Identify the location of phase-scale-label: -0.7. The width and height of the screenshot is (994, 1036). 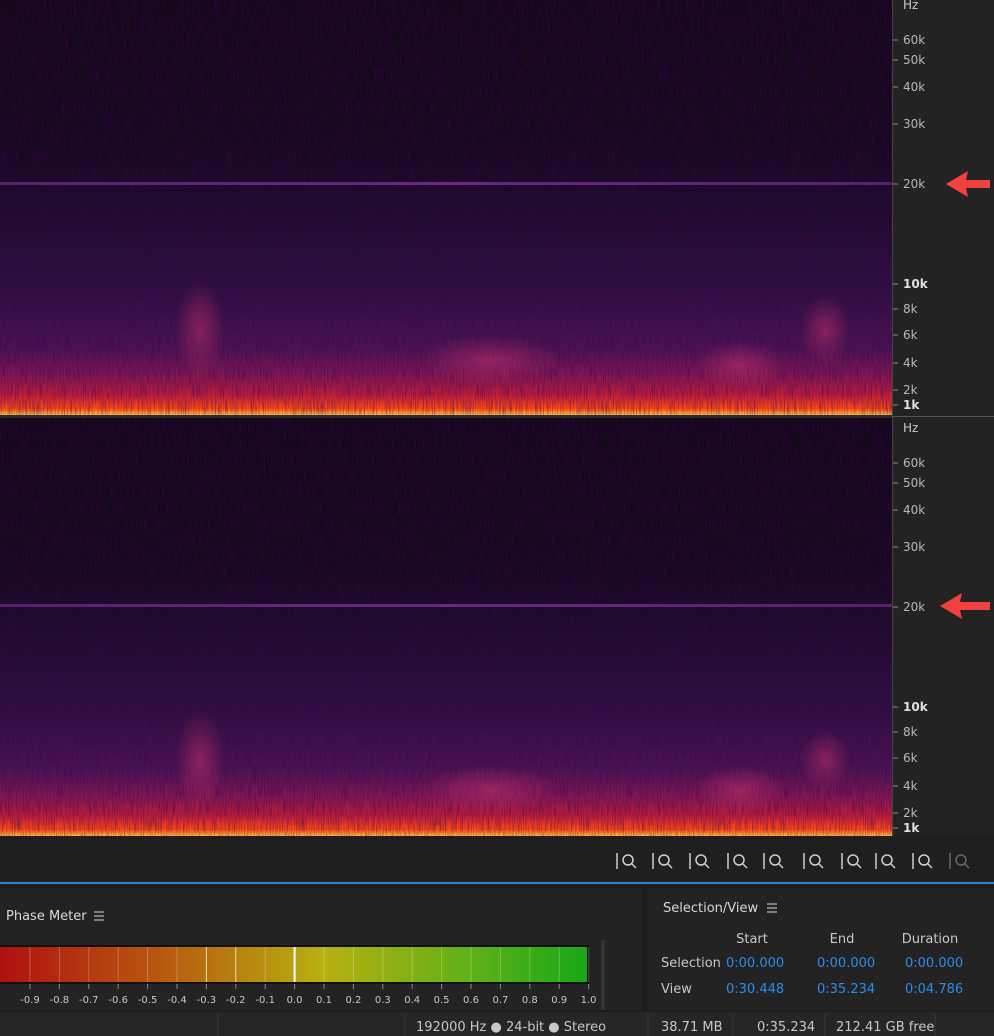
(89, 1000).